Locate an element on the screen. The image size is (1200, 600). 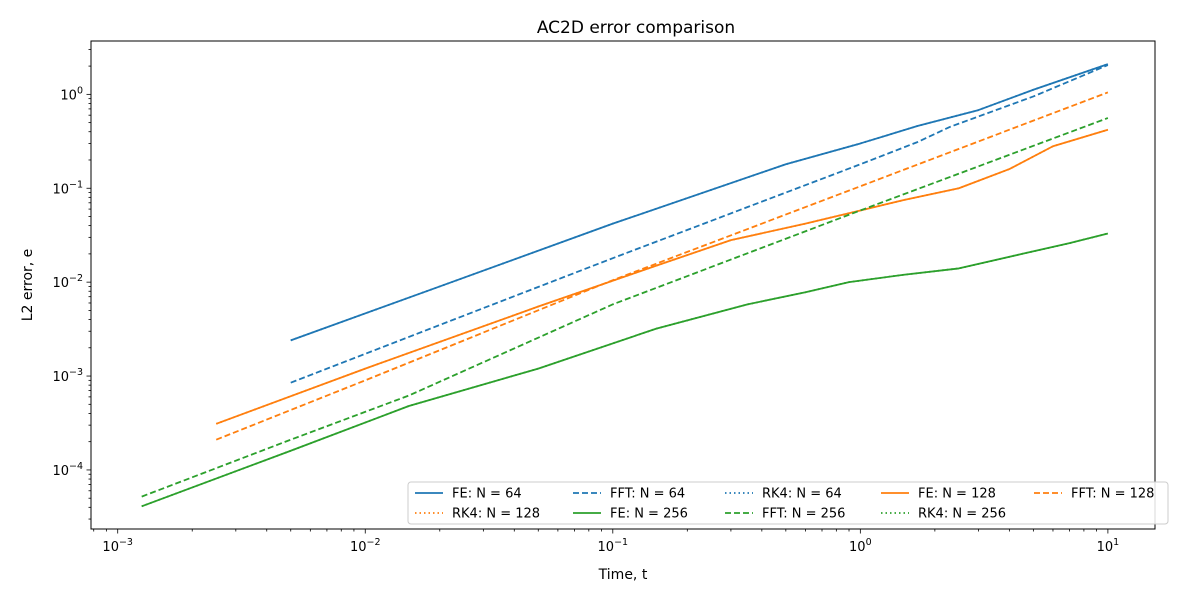
legend-label: FE: N = 64 is located at coordinates (487, 494).